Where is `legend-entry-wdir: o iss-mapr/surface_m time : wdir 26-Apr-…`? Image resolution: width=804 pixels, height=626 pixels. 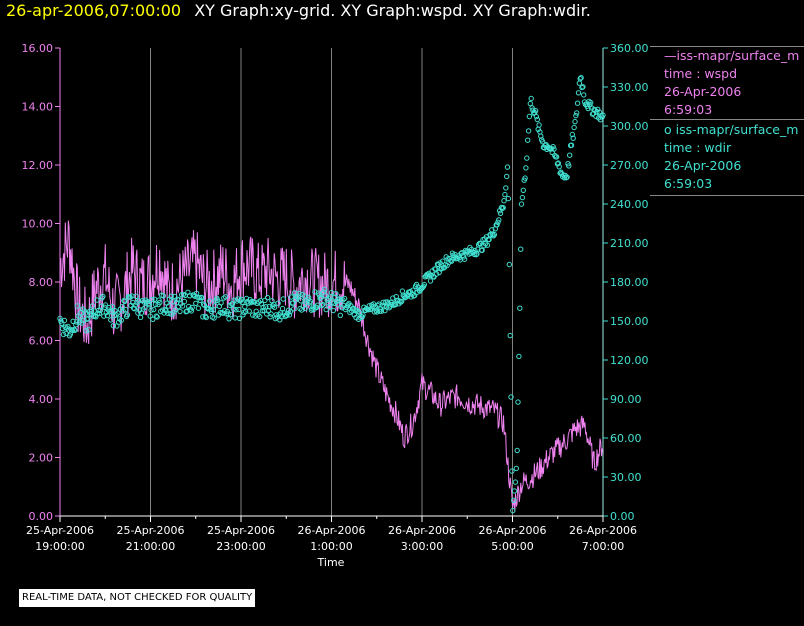 legend-entry-wdir: o iss-mapr/surface_m time : wdir 26-Apr-… is located at coordinates (731, 157).